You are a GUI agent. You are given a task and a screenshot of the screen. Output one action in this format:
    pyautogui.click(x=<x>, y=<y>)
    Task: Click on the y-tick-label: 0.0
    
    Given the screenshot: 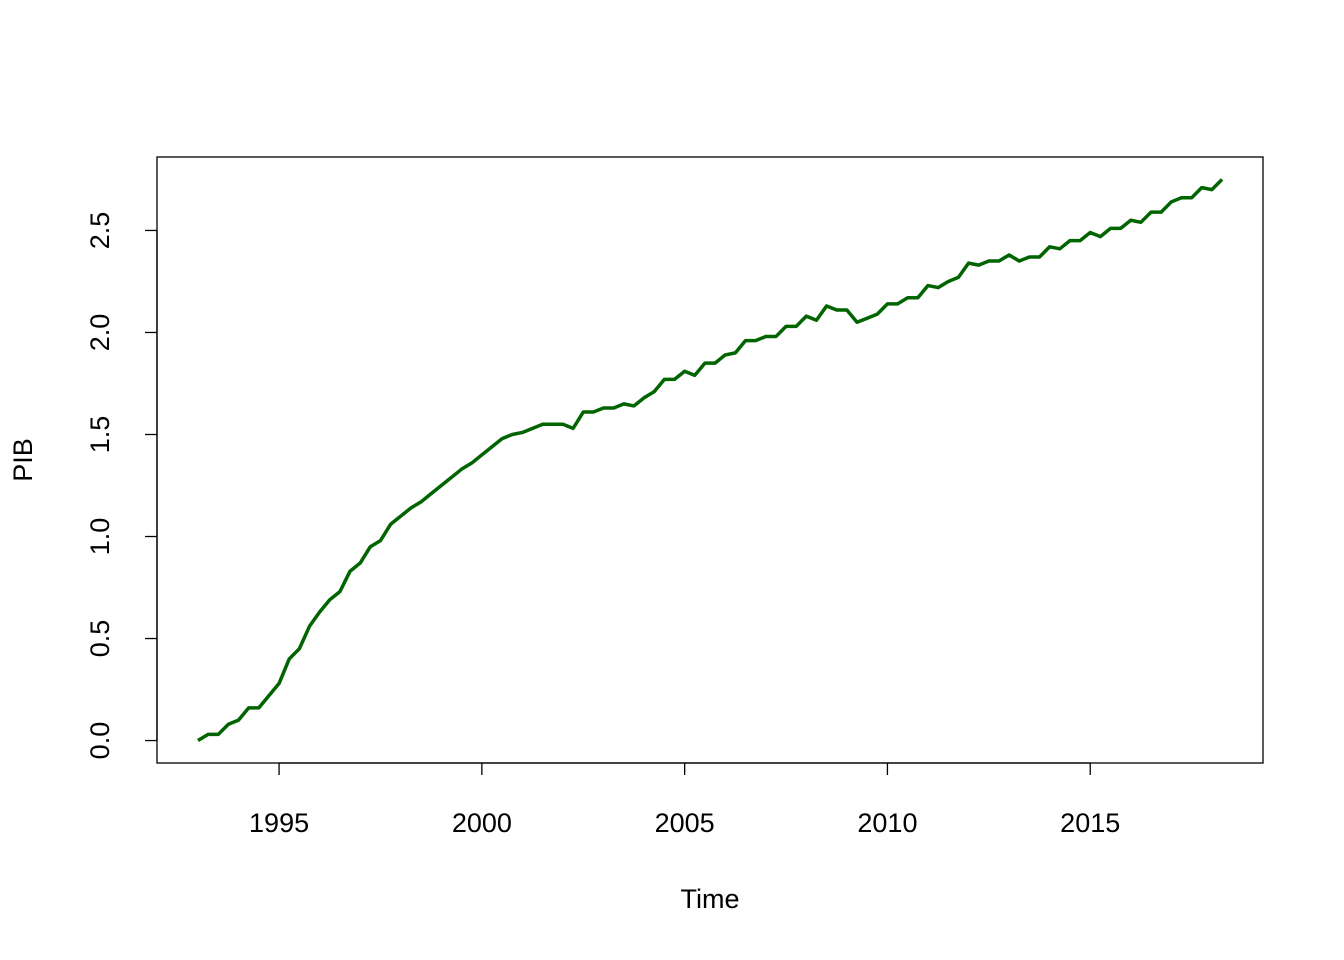 What is the action you would take?
    pyautogui.click(x=100, y=741)
    